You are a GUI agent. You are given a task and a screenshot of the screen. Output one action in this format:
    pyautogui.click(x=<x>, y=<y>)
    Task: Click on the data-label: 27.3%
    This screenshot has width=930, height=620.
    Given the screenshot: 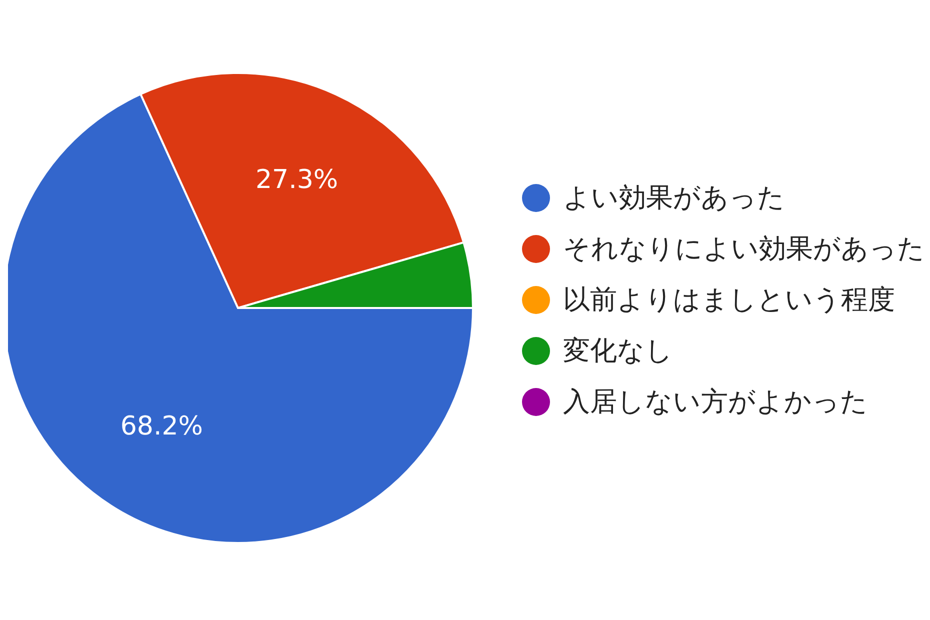 What is the action you would take?
    pyautogui.click(x=297, y=179)
    